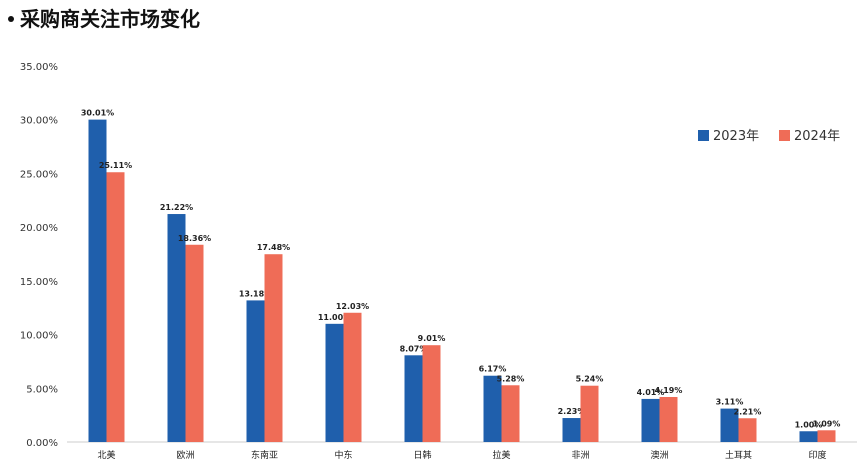 This screenshot has height=470, width=865. Describe the element at coordinates (42, 443) in the screenshot. I see `y-tick-label: 0.00%` at that location.